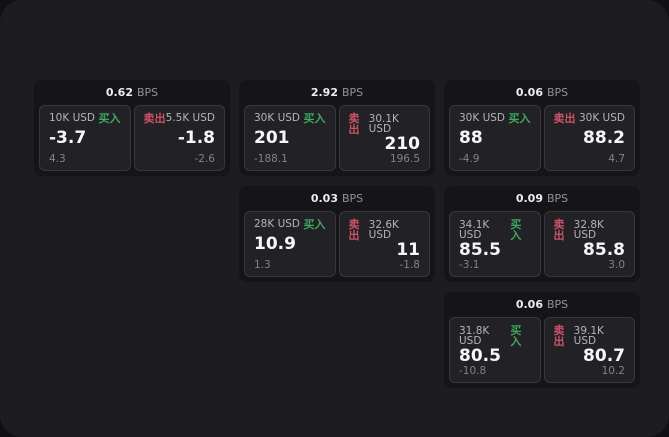 The image size is (669, 437). I want to click on spread-value: 0.03, so click(324, 198).